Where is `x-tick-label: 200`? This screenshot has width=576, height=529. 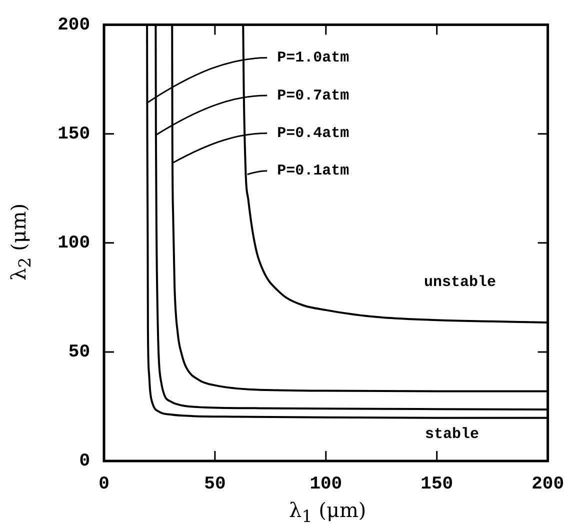
x-tick-label: 200 is located at coordinates (548, 484).